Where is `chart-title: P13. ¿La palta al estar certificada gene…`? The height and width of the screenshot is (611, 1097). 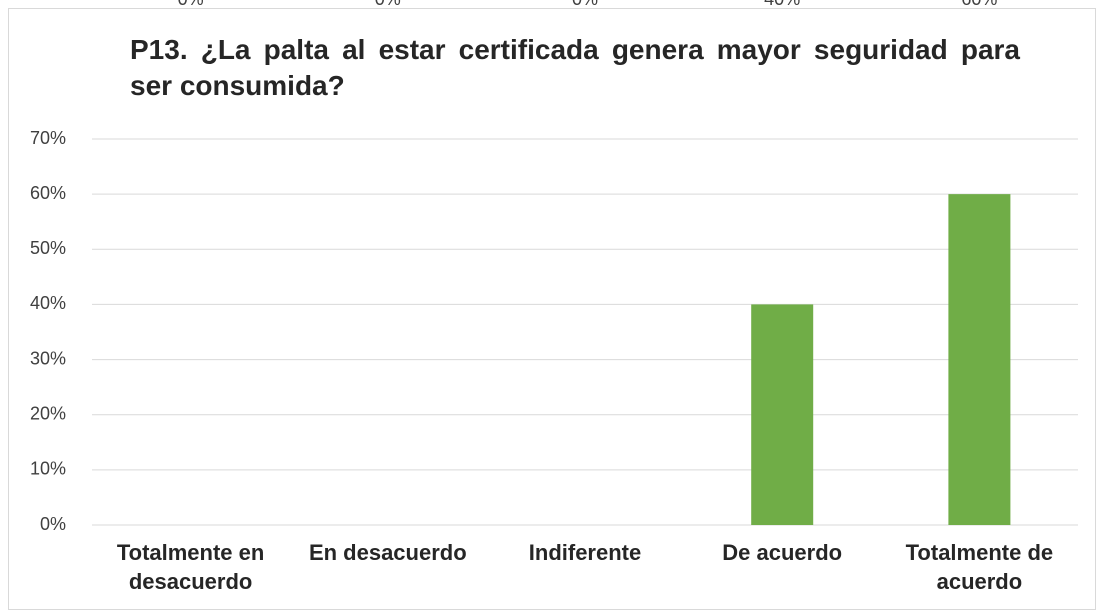 chart-title: P13. ¿La palta al estar certificada gene… is located at coordinates (575, 67).